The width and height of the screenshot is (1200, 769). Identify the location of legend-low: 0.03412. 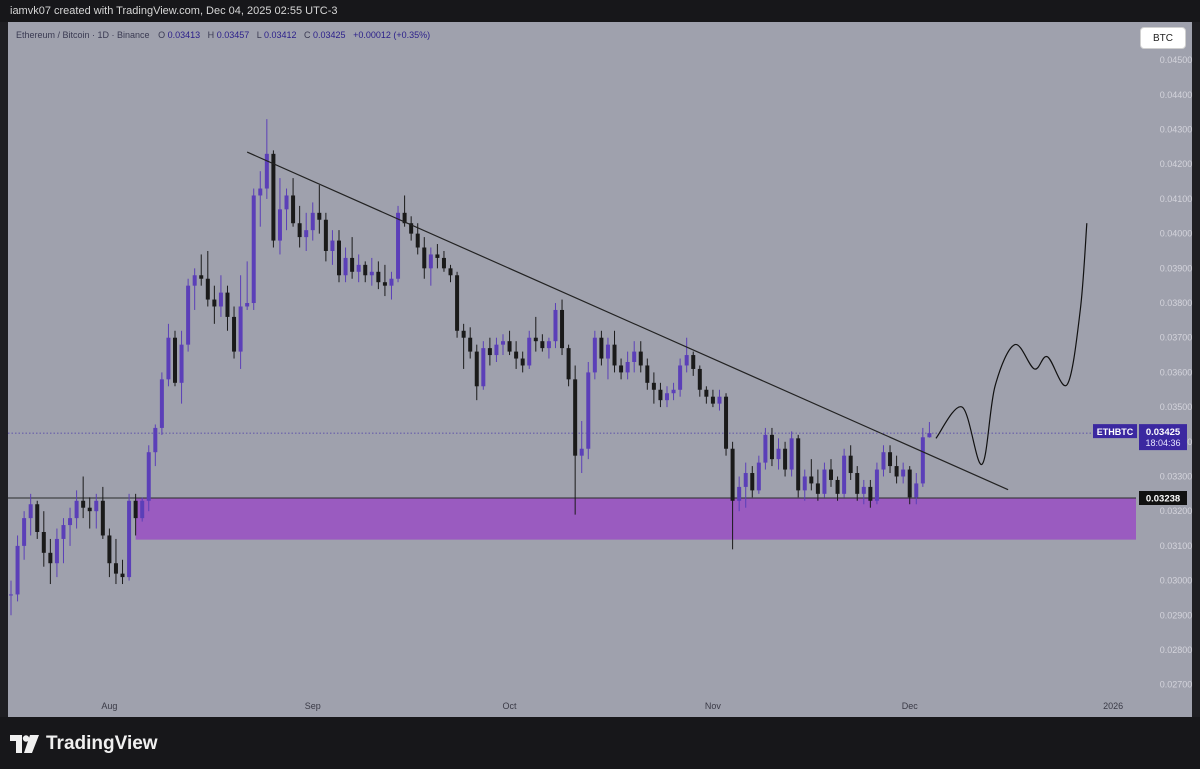
(280, 35).